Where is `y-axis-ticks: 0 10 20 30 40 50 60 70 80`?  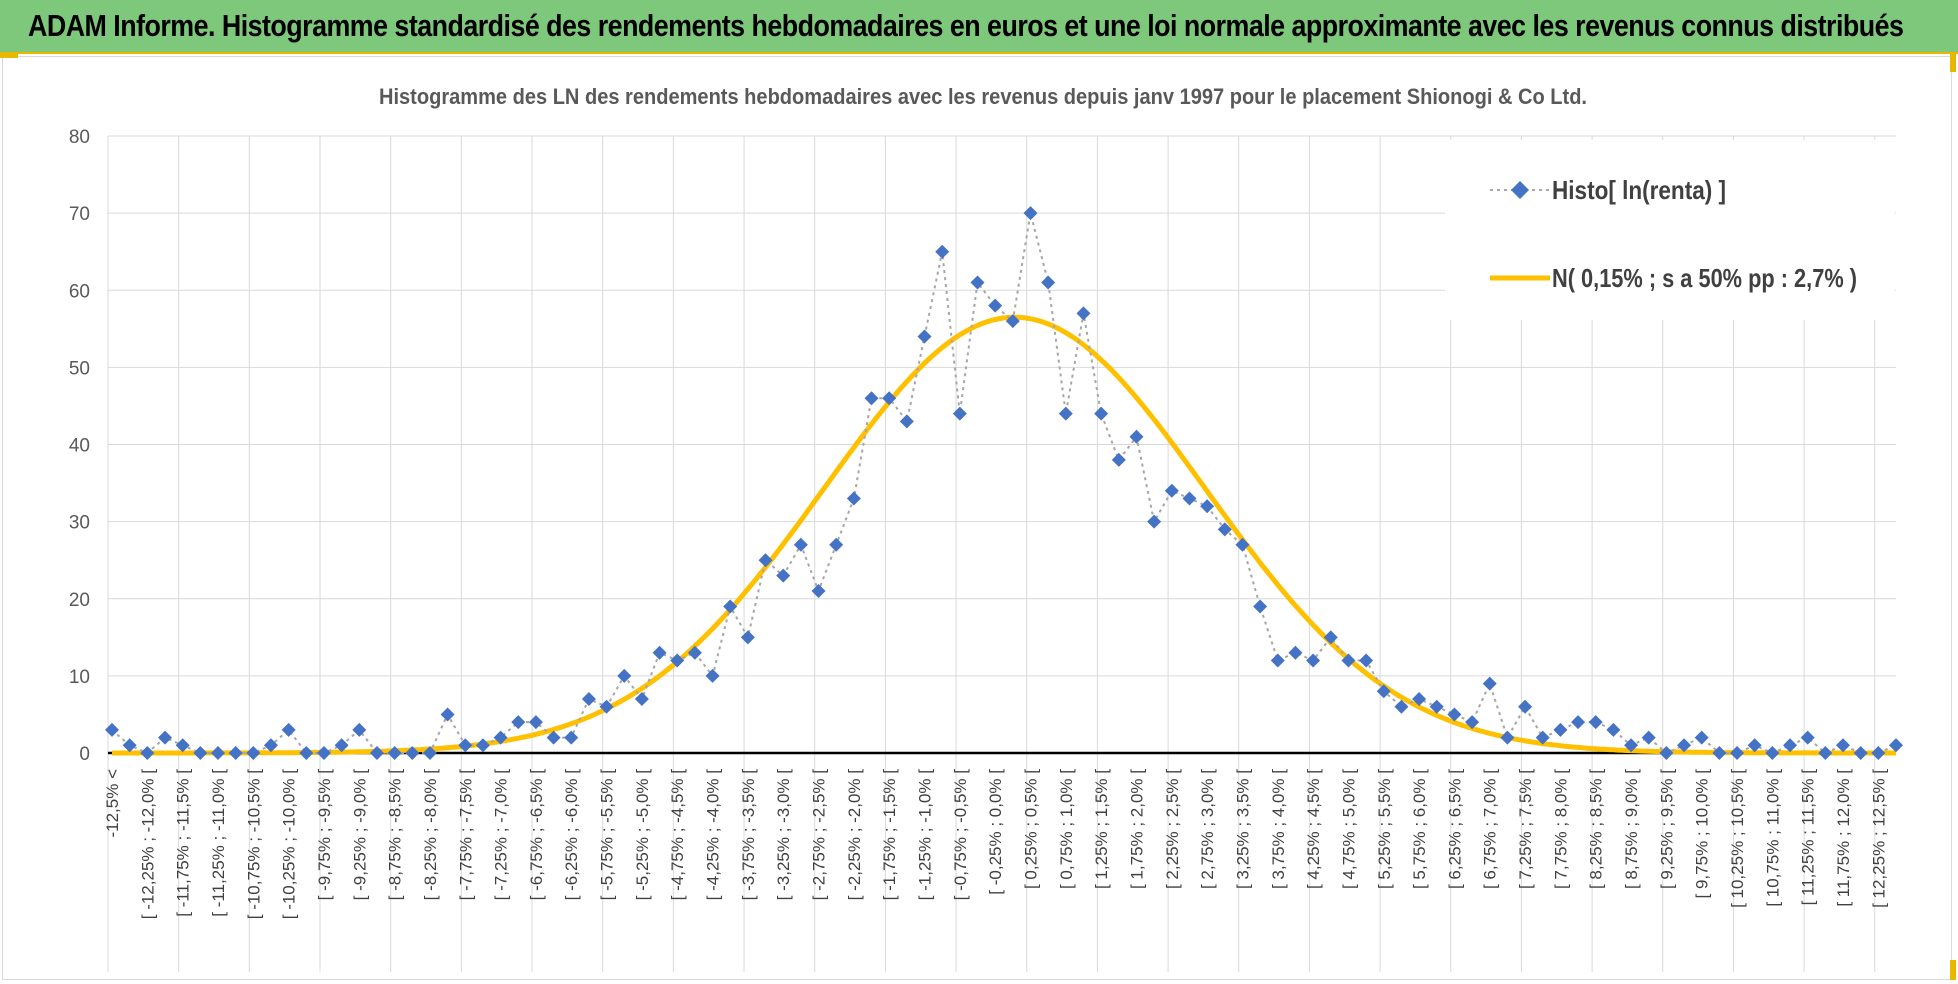 y-axis-ticks: 0 10 20 30 40 50 60 70 80 is located at coordinates (79, 446).